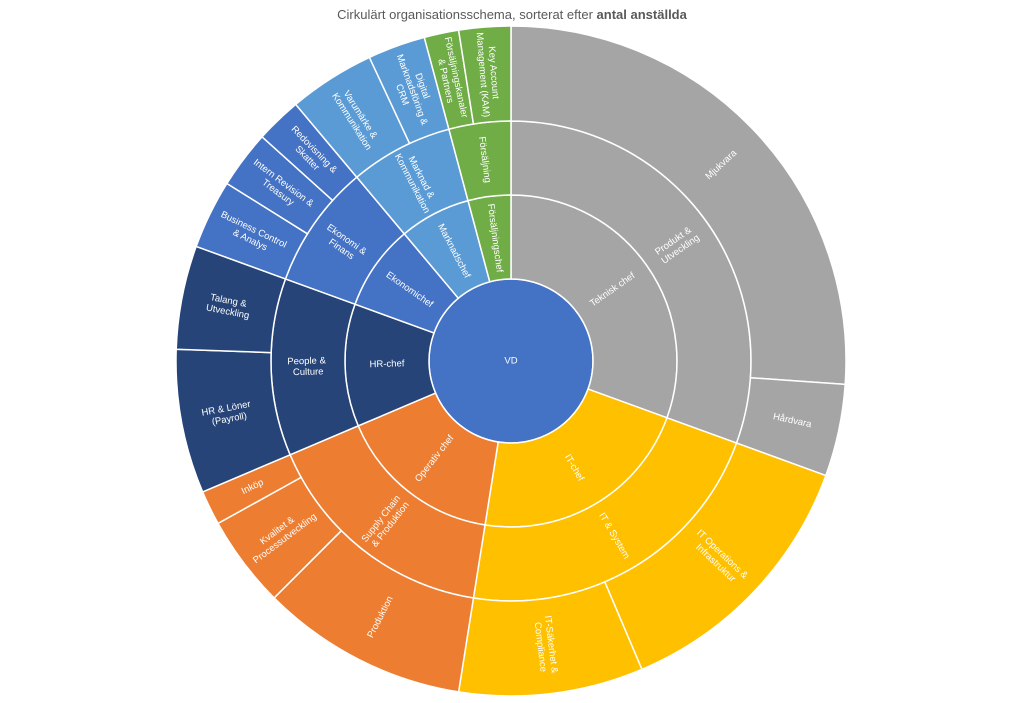 The height and width of the screenshot is (703, 1024). Describe the element at coordinates (510, 361) in the screenshot. I see `segment-label: VD` at that location.